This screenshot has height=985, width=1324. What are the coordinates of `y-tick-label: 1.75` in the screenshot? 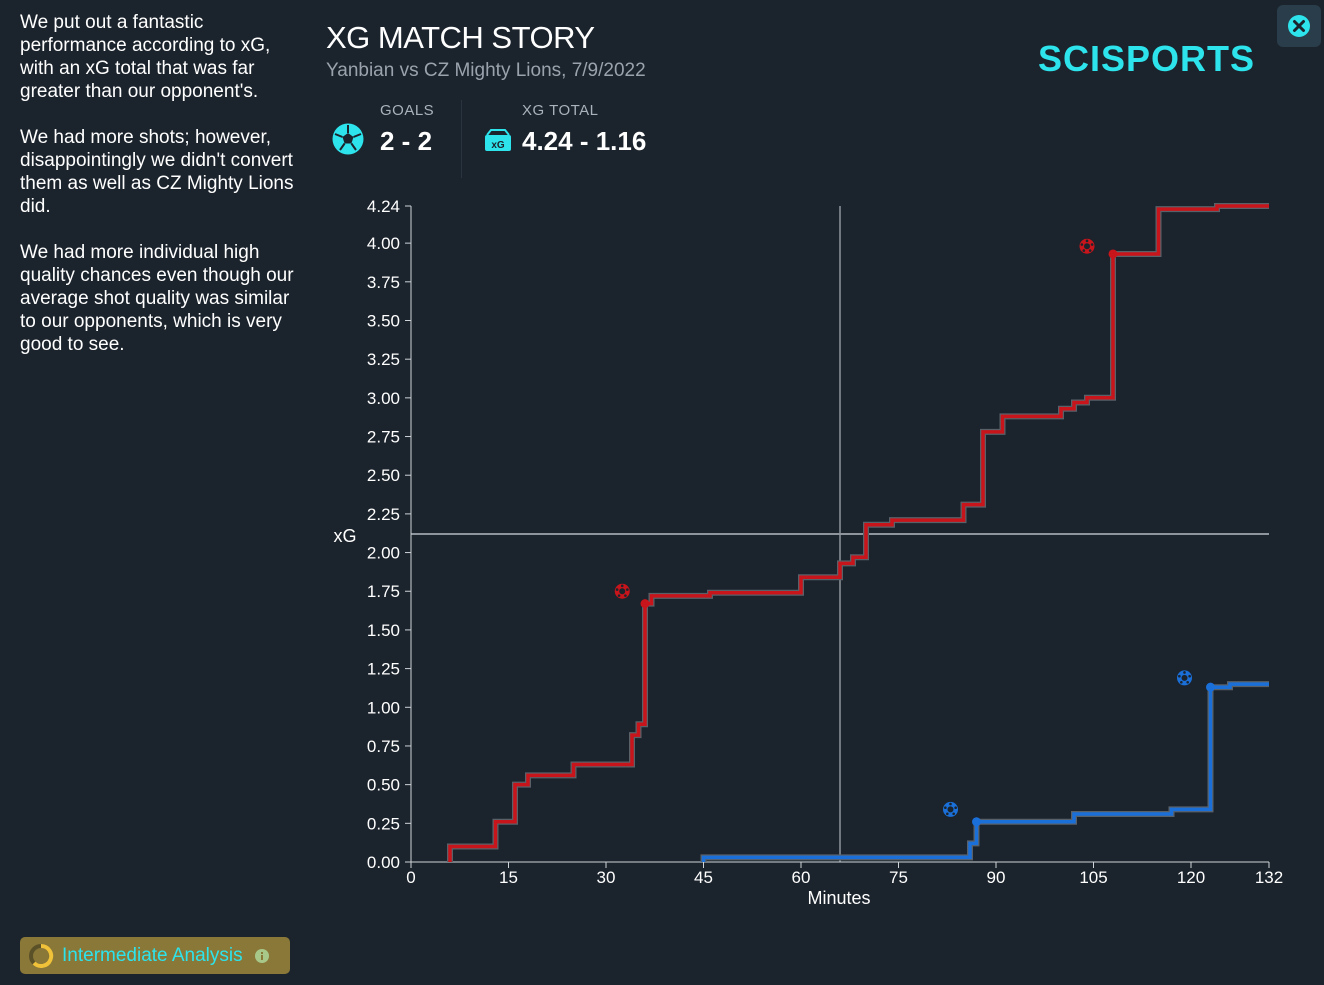 It's located at (383, 591).